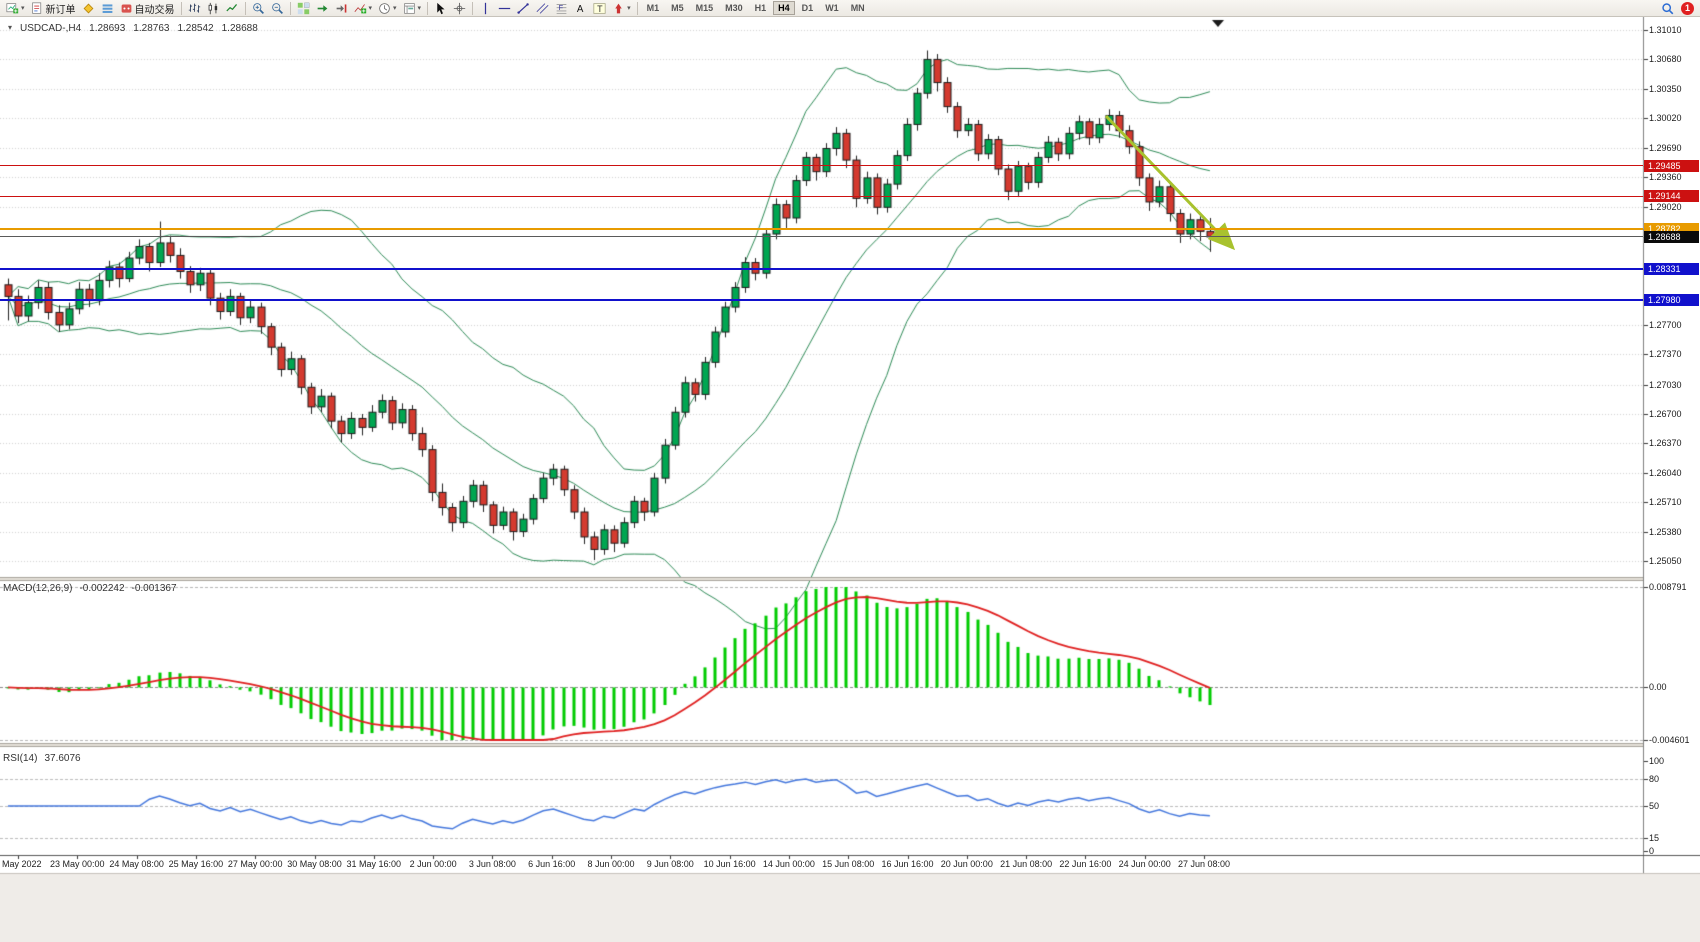 This screenshot has height=942, width=1700. I want to click on toolbar-buttons-group: ▾ 新订单 自动交易 ▾ ▾ ▾ F A T ▾, so click(322, 8).